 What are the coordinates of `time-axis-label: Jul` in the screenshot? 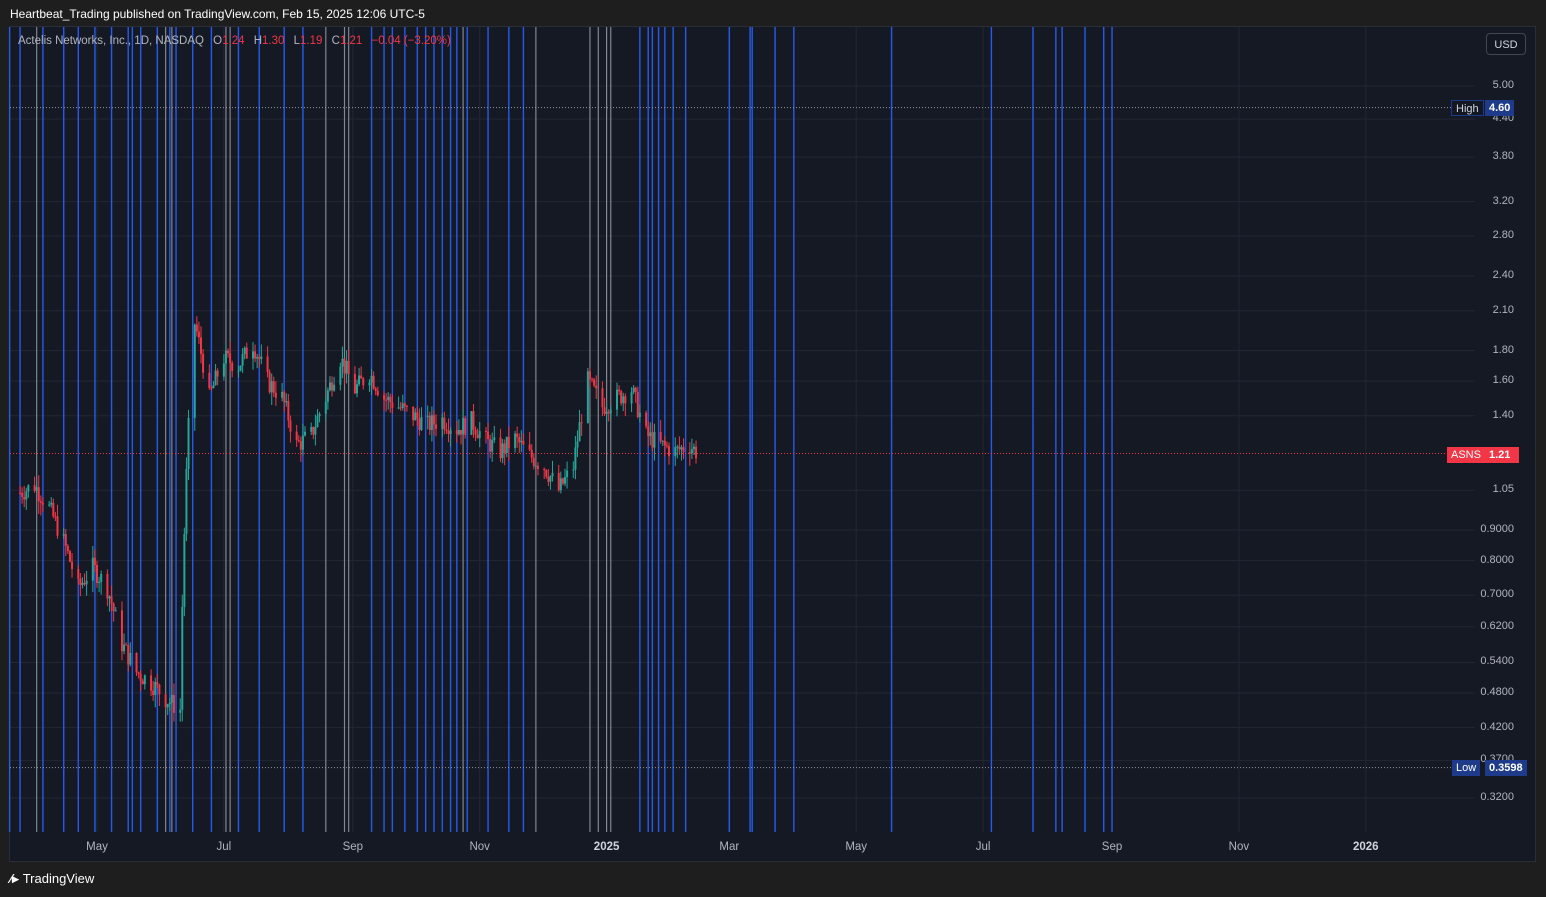 It's located at (224, 847).